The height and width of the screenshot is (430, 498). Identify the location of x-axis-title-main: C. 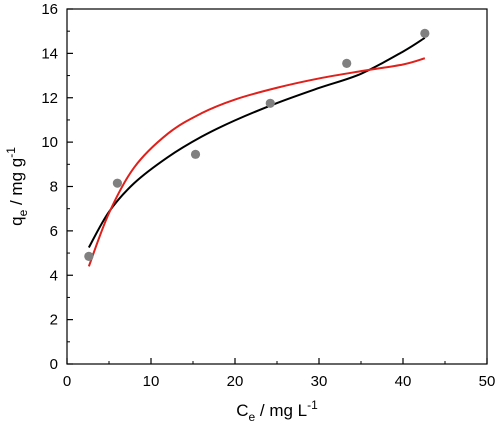
(242, 410).